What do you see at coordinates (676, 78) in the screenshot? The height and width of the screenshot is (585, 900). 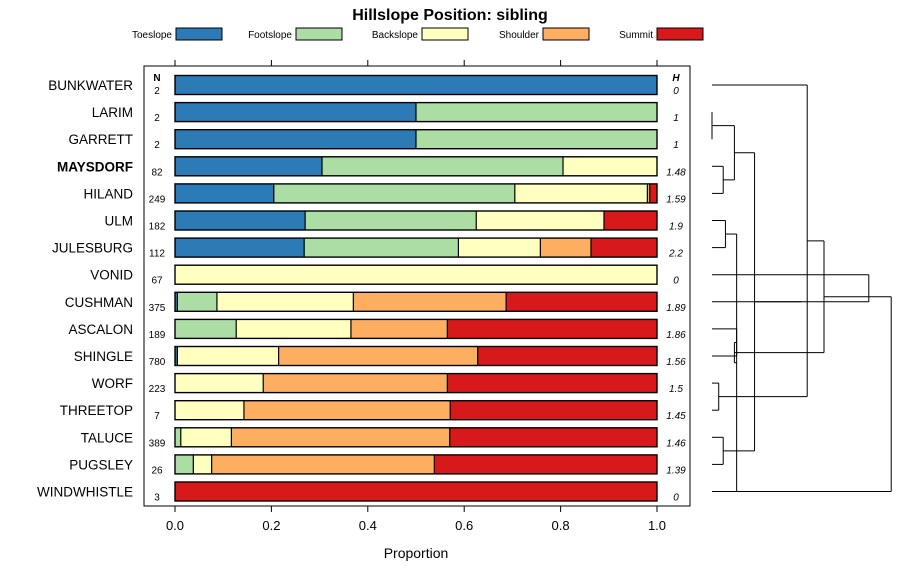 I see `h-column-header: H` at bounding box center [676, 78].